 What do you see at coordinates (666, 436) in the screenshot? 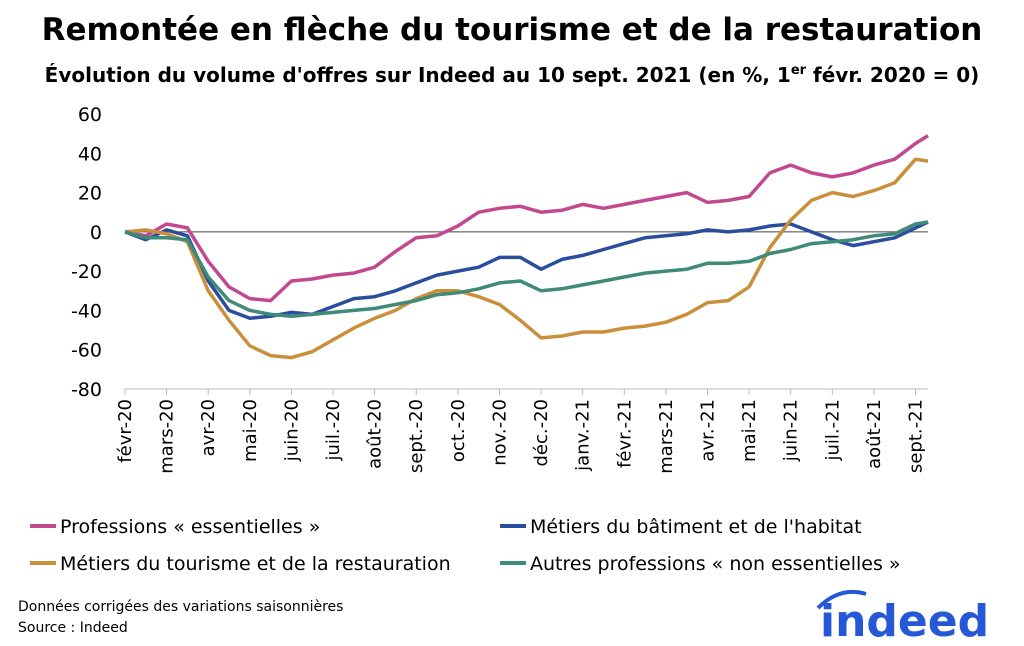
I see `x-tick-label: mars-21` at bounding box center [666, 436].